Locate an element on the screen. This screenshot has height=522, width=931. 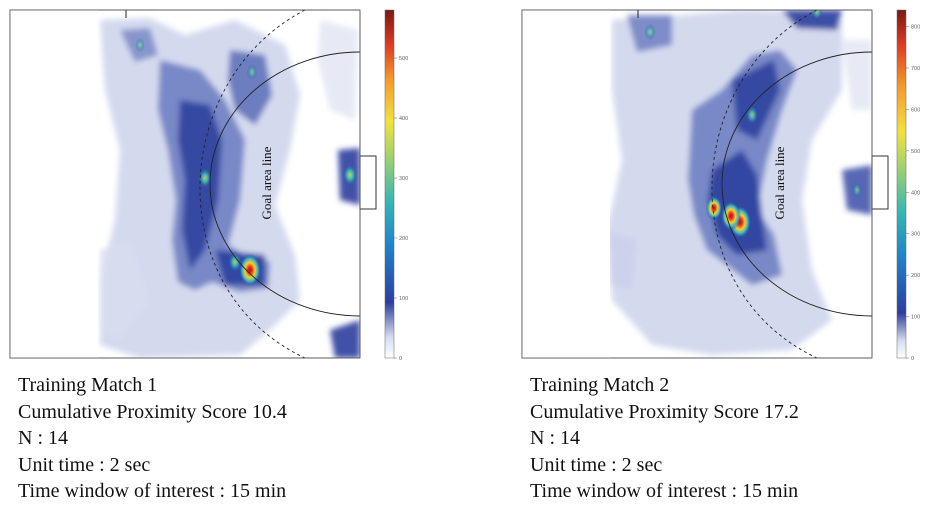
colorbar: 0 100 200 300 400 500 is located at coordinates (396, 185).